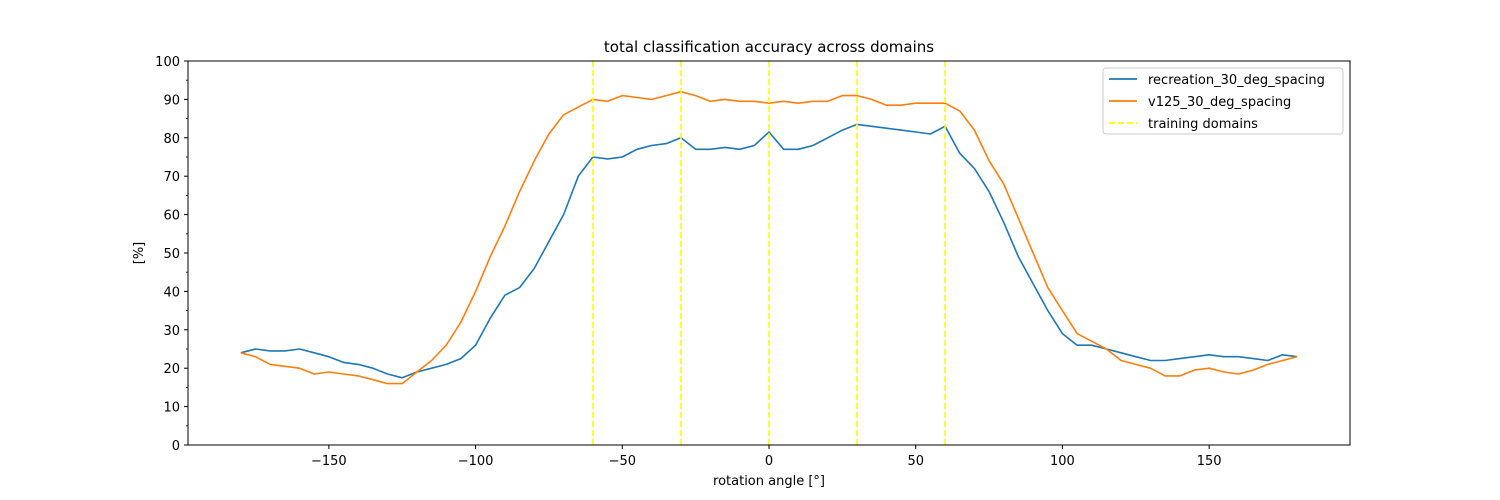  Describe the element at coordinates (171, 331) in the screenshot. I see `y-tick-label: 30` at that location.